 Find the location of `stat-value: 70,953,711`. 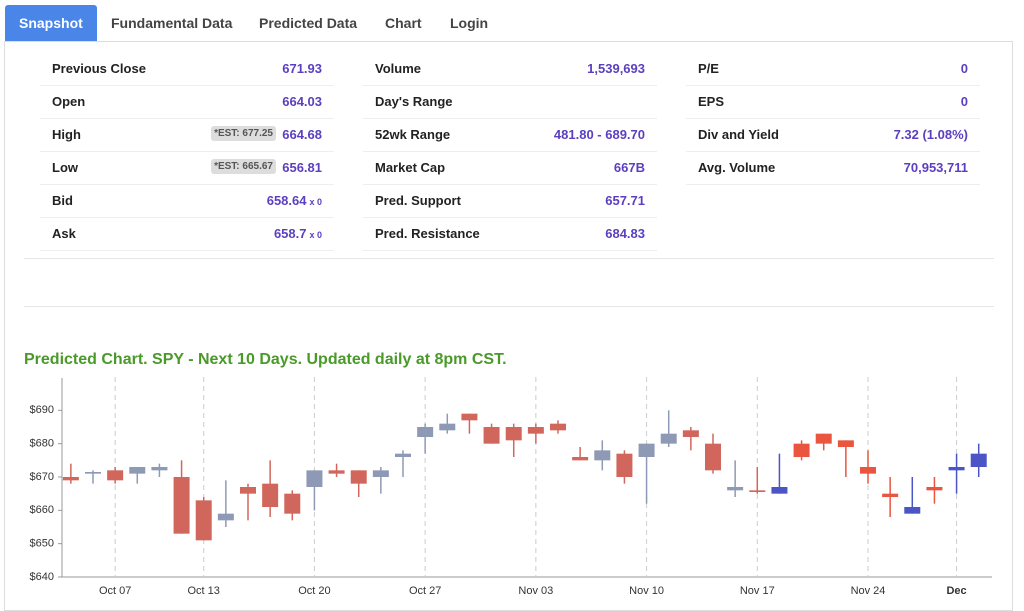

stat-value: 70,953,711 is located at coordinates (936, 167).